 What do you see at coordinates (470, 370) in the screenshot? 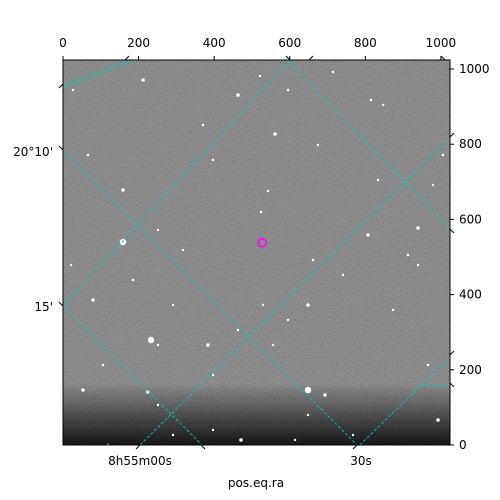
I see `y-tick-label: 200` at bounding box center [470, 370].